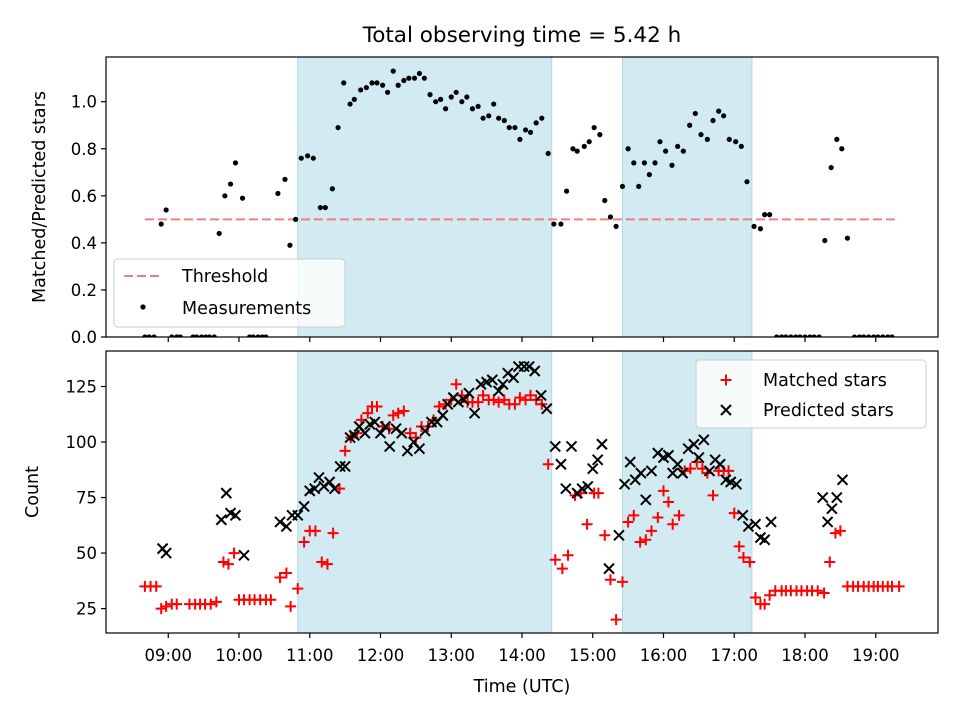 The height and width of the screenshot is (720, 960). Describe the element at coordinates (40, 197) in the screenshot. I see `y-axis-label-ratio: Matched/Predicted stars` at that location.